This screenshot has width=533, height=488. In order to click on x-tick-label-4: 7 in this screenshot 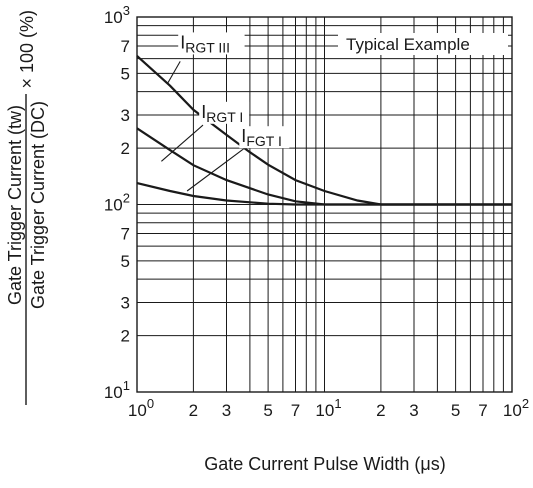, I will do `click(295, 410)`.